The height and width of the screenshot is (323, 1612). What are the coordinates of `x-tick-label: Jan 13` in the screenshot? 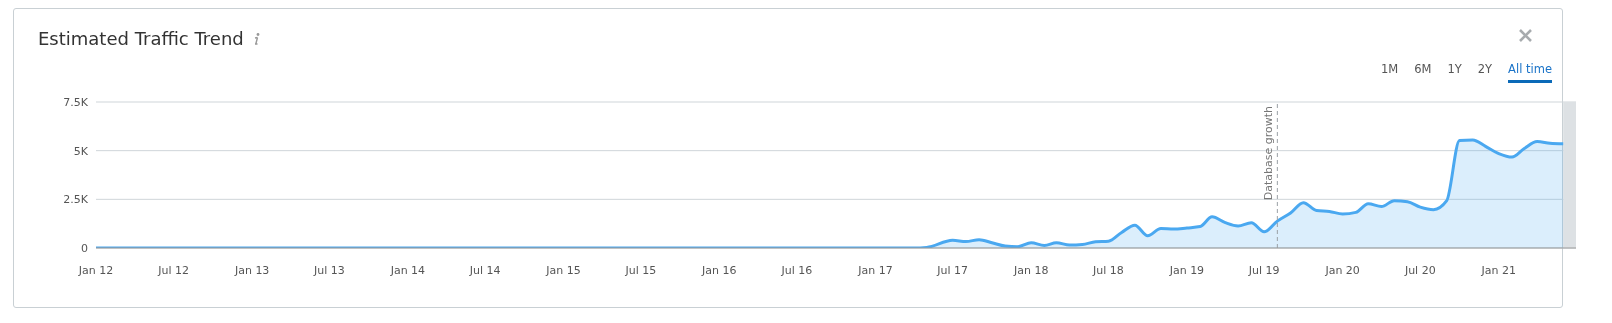 It's located at (251, 270).